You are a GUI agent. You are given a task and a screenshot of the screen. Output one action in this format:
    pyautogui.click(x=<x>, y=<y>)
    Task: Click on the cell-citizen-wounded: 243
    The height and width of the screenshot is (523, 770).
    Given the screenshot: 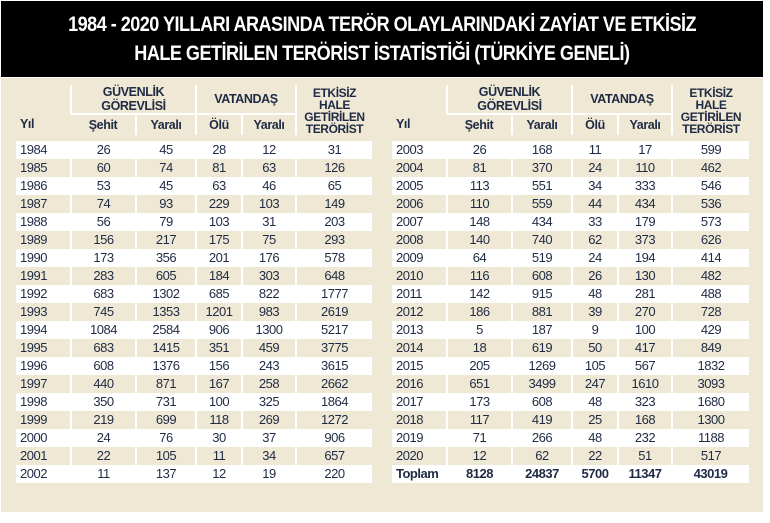 What is the action you would take?
    pyautogui.click(x=268, y=366)
    